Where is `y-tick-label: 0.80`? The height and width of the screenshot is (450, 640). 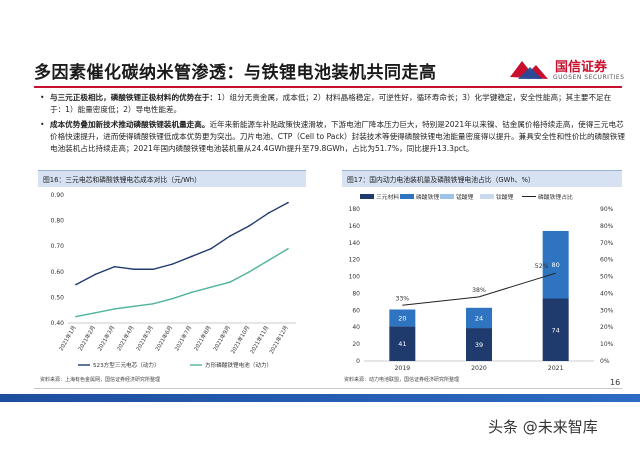
y-tick-label: 0.80 is located at coordinates (58, 221).